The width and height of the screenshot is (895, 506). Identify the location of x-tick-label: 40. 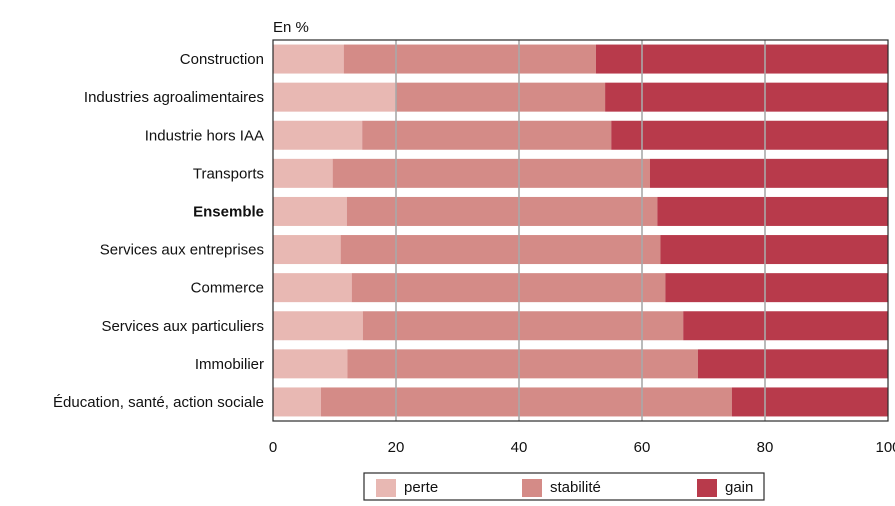
(519, 447).